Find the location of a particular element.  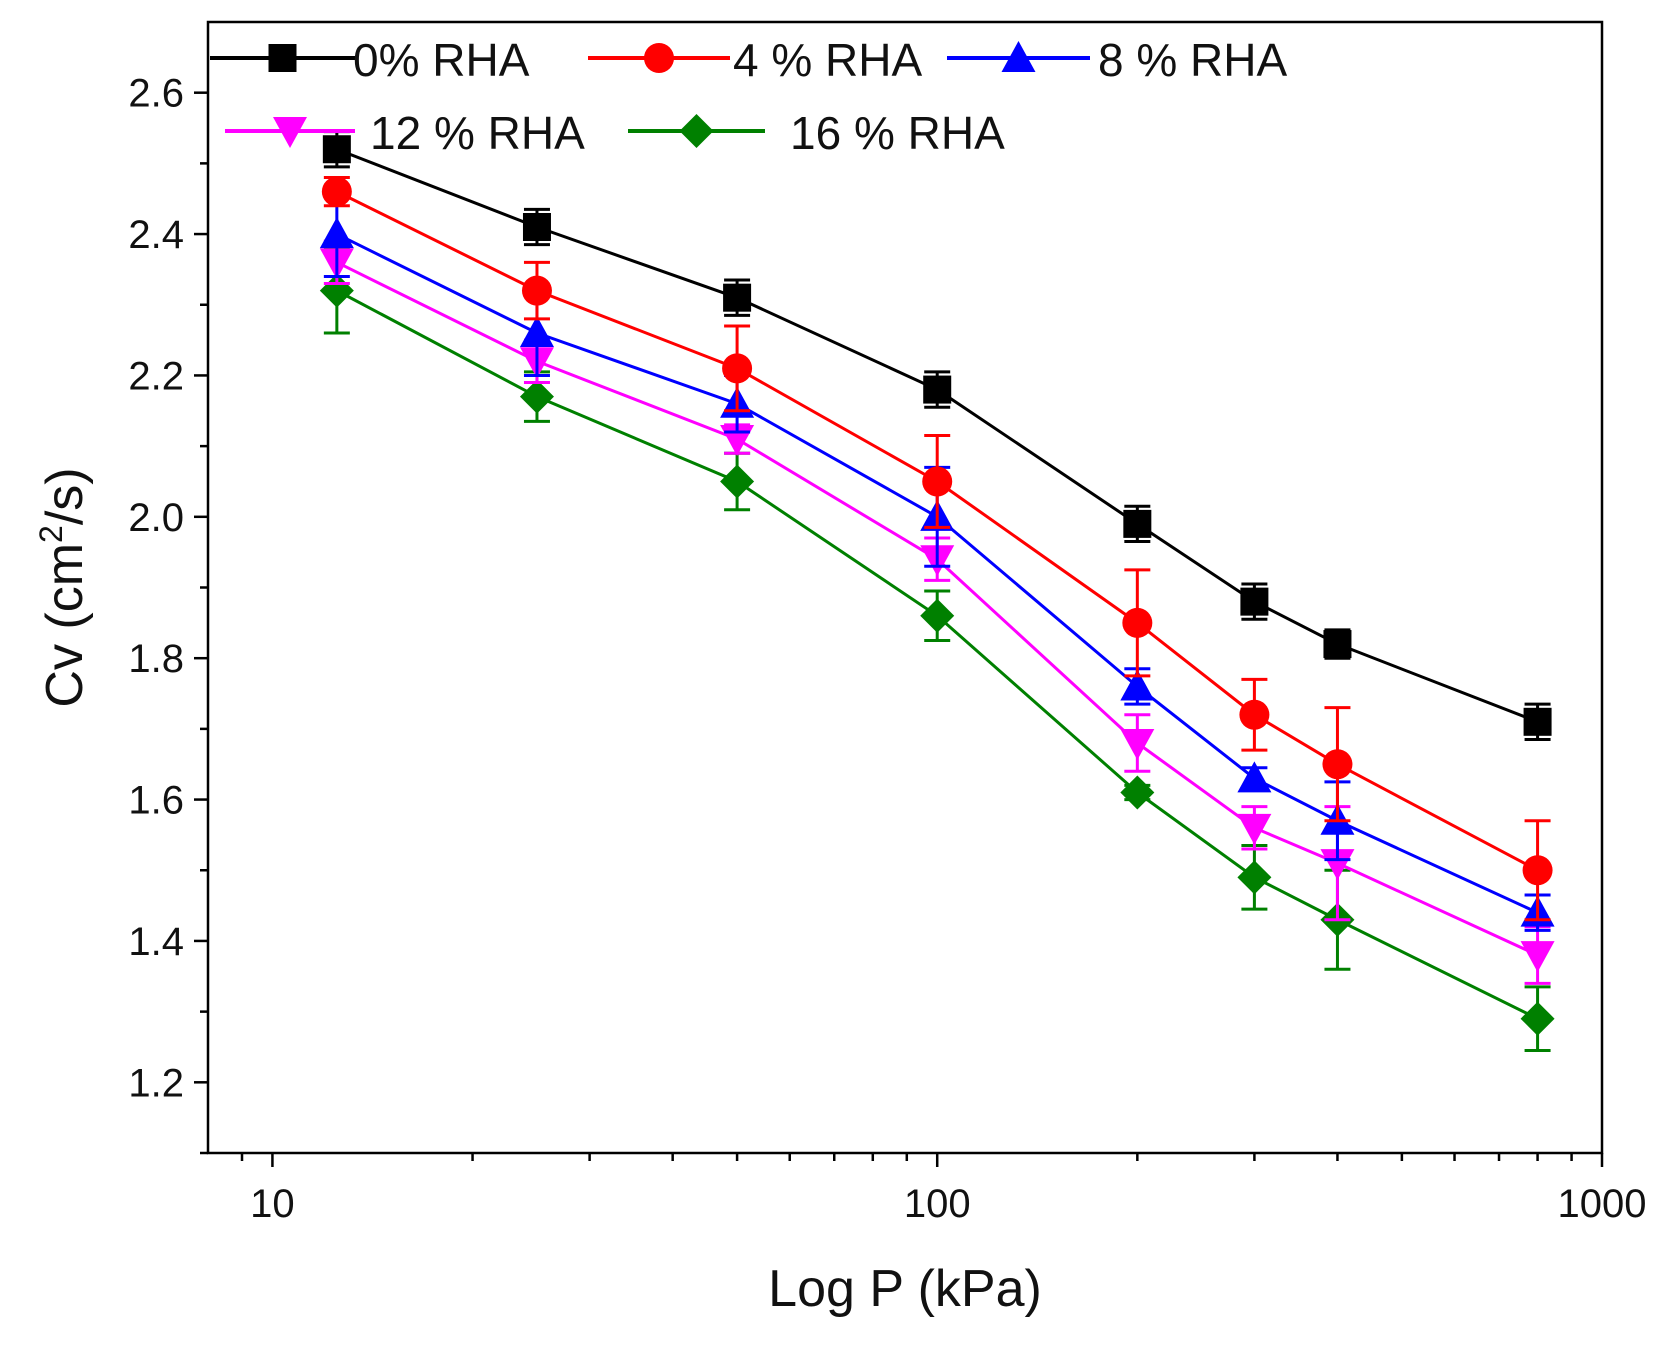

legend-item: 12 % RHA is located at coordinates (405, 133).